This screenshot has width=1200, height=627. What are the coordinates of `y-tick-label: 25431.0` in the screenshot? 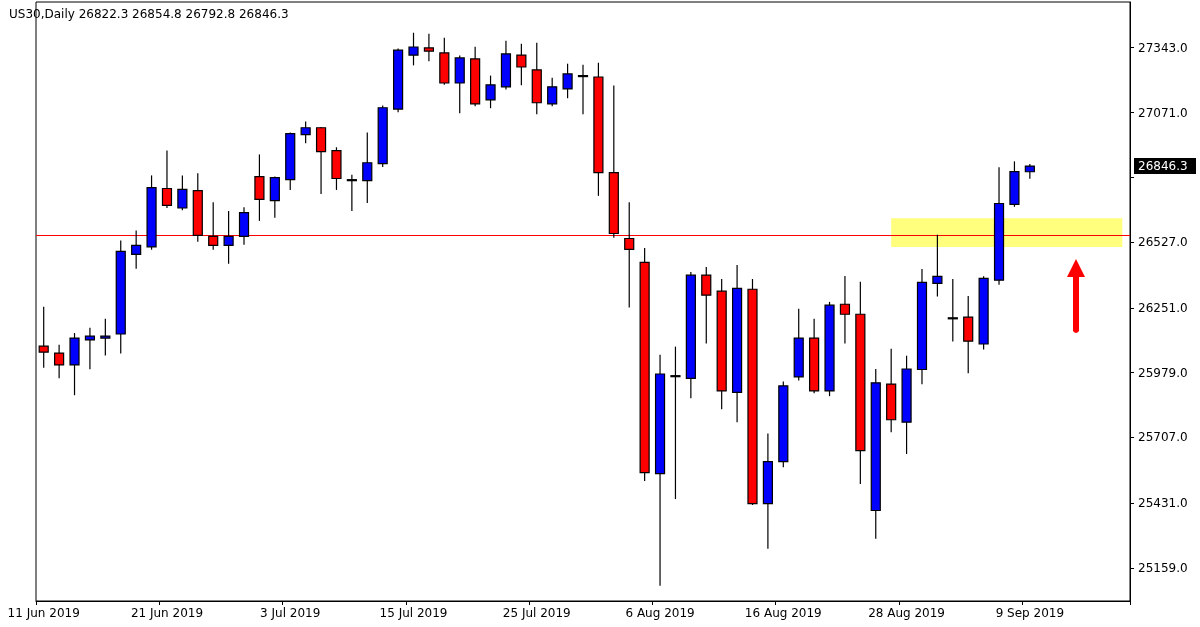 It's located at (1163, 503).